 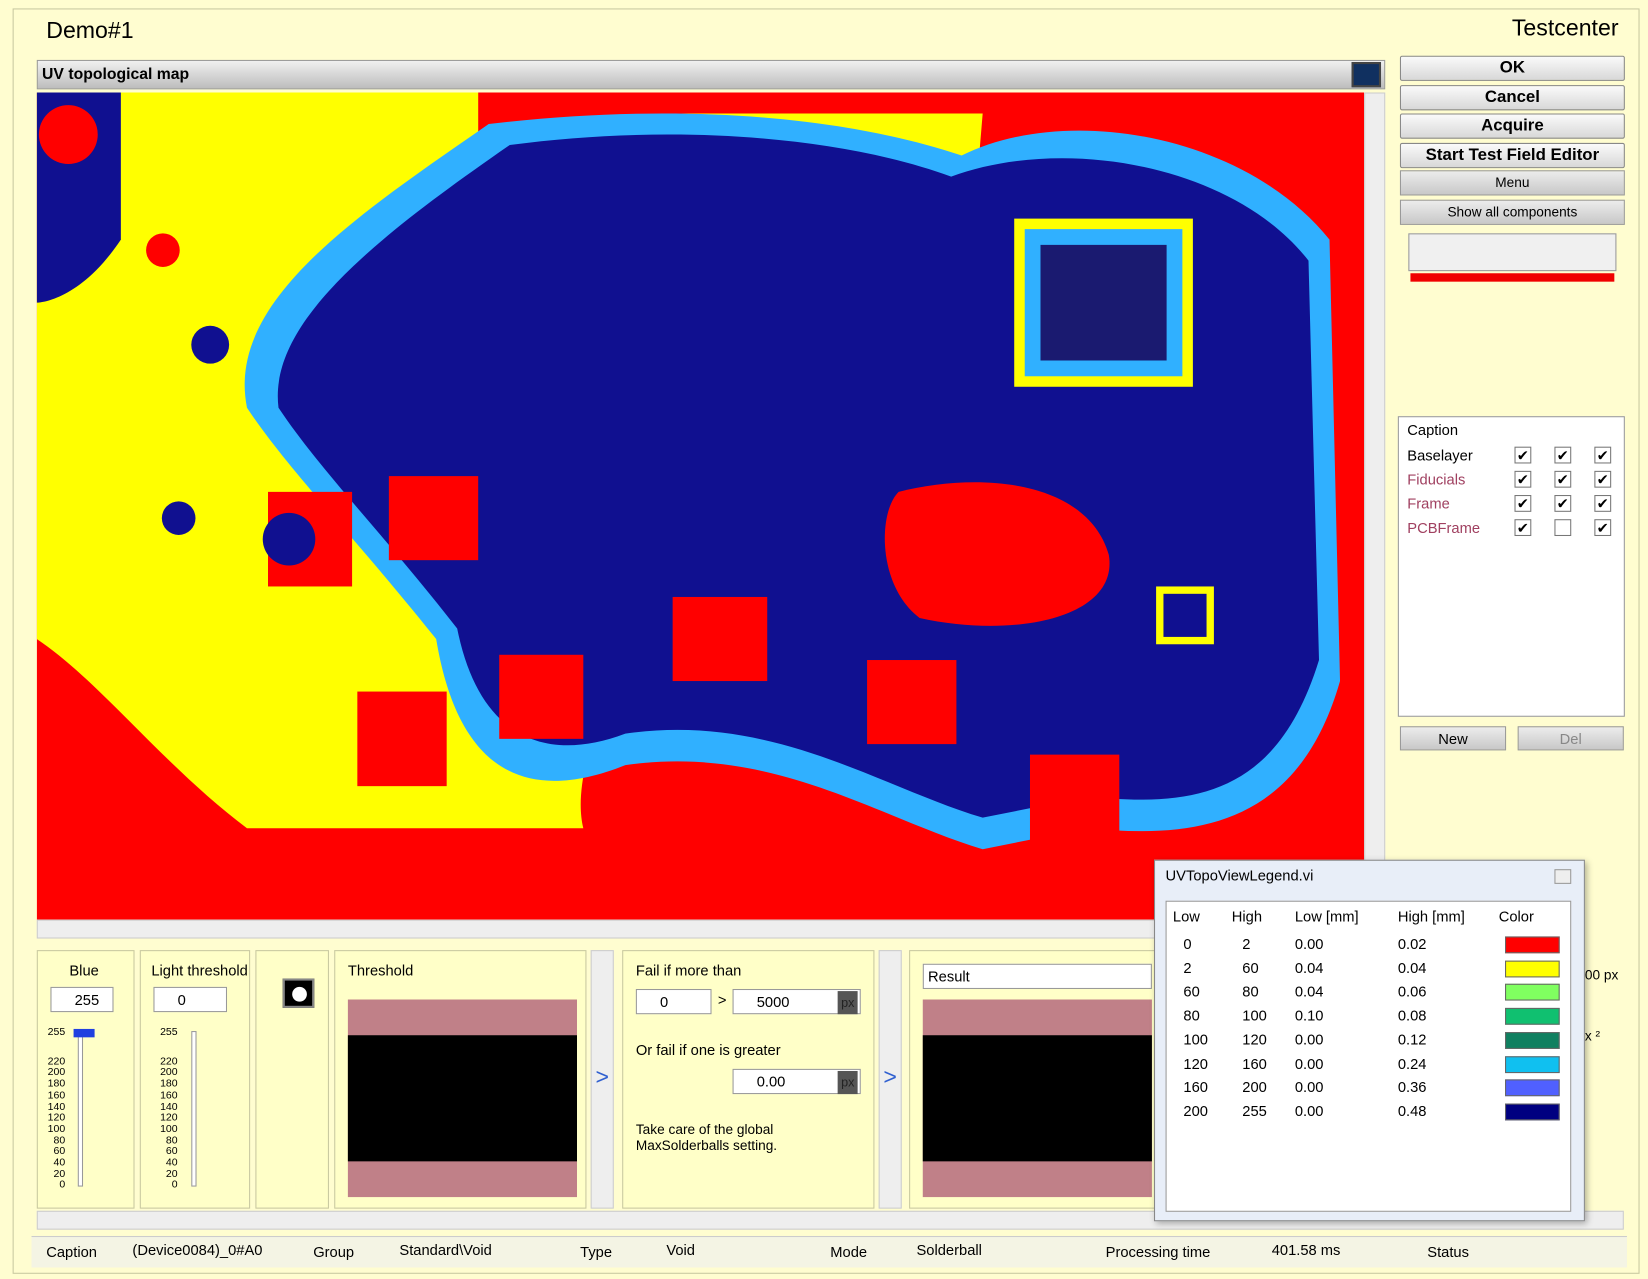 What do you see at coordinates (1453, 738) in the screenshot?
I see `new-button: New` at bounding box center [1453, 738].